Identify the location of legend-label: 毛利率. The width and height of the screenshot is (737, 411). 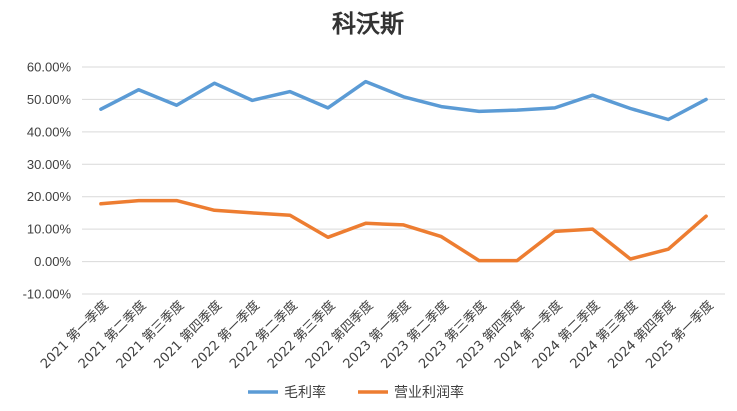
(305, 392).